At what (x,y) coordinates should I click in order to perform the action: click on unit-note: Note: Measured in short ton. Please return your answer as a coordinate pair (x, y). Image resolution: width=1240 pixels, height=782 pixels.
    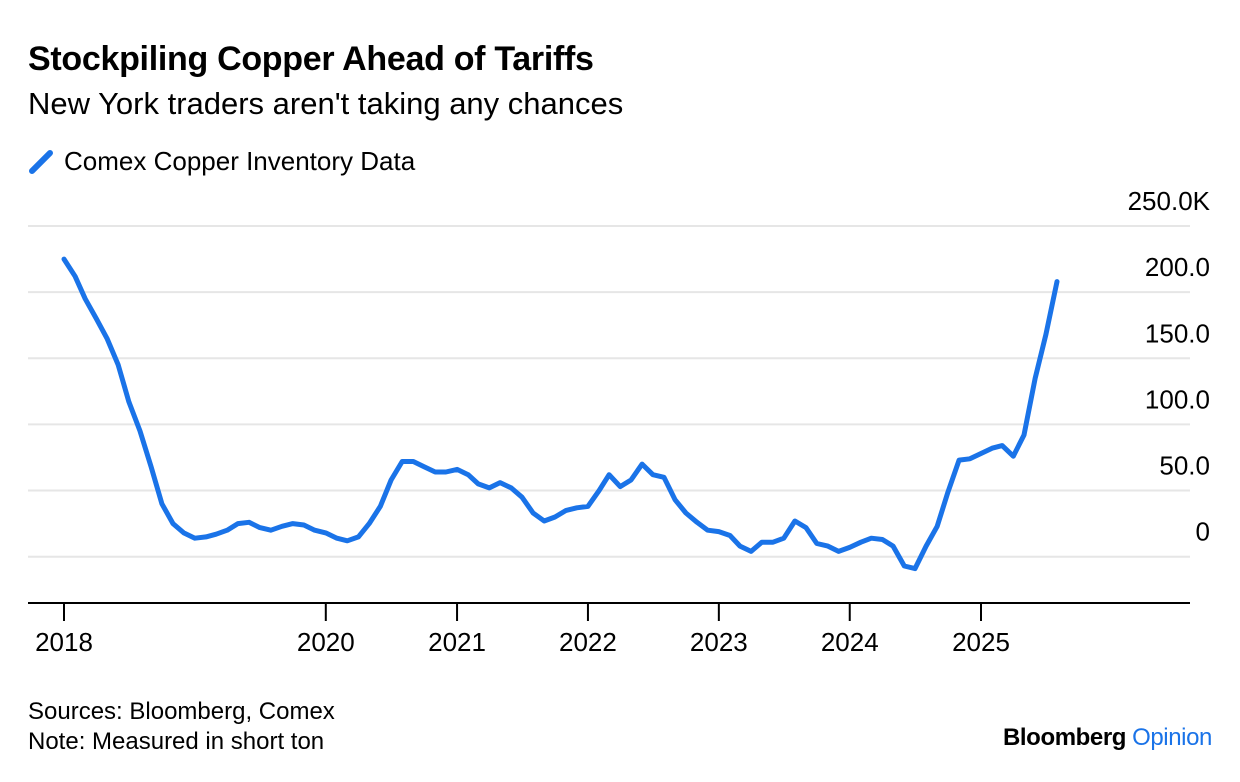
    Looking at the image, I should click on (176, 741).